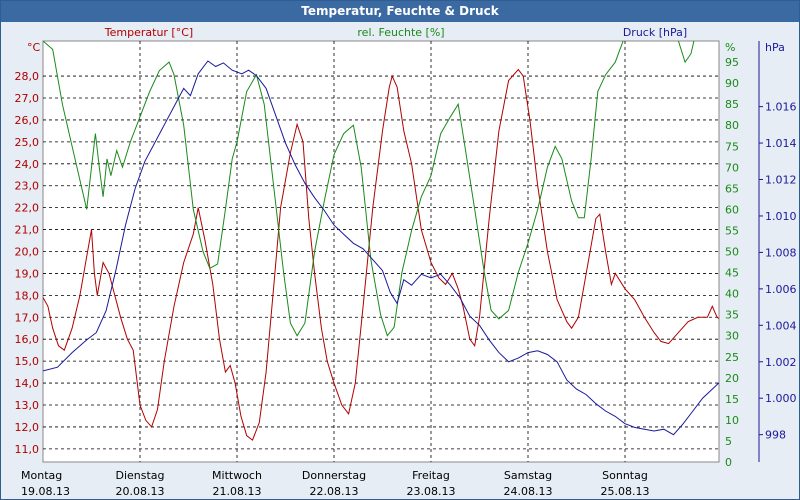  What do you see at coordinates (732, 399) in the screenshot?
I see `humidity-tick-label: 15` at bounding box center [732, 399].